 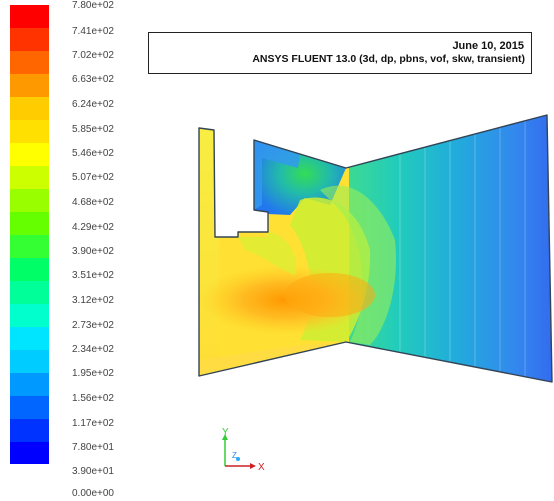 What do you see at coordinates (488, 46) in the screenshot?
I see `run-date: June 10, 2015` at bounding box center [488, 46].